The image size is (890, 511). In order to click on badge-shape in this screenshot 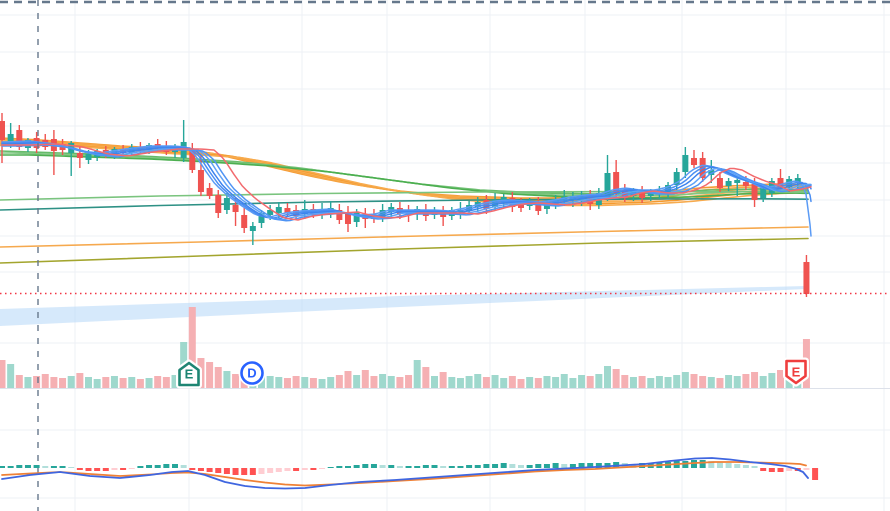, I will do `click(189, 374)`.